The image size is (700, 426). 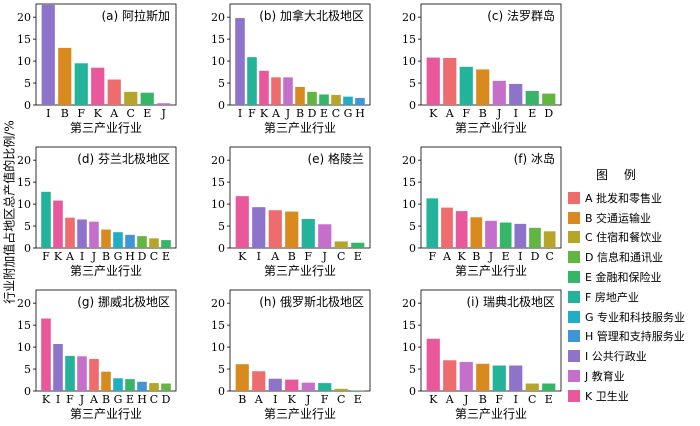 What do you see at coordinates (311, 302) in the screenshot?
I see `panel-title: (h) 俄罗斯北极地区` at bounding box center [311, 302].